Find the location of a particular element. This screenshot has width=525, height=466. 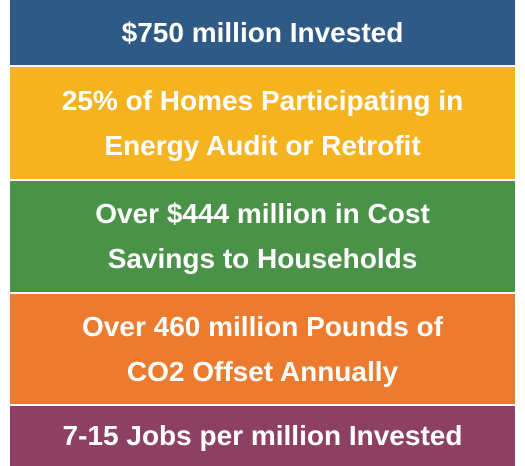

band-text: 25% of Homes Participating in is located at coordinates (262, 100).